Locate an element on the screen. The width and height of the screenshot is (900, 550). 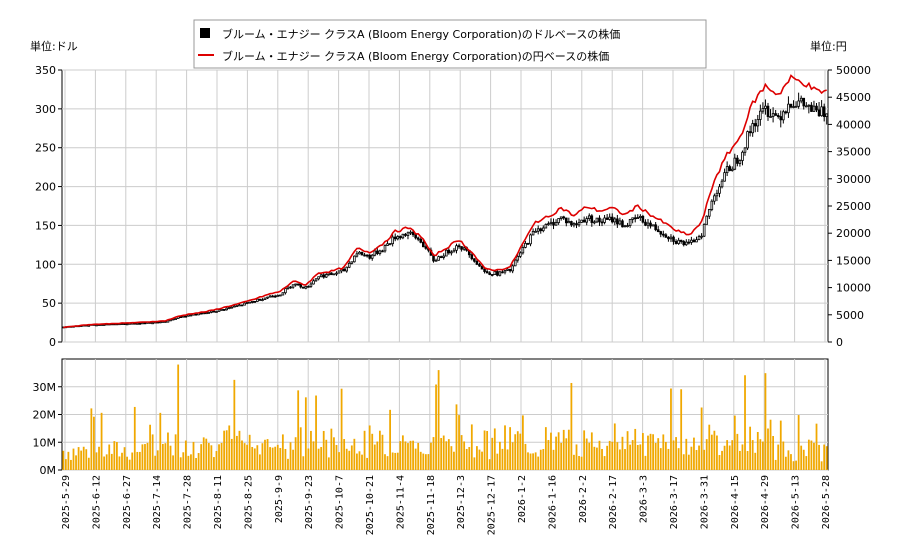
x-tick-label: 2025-9-9 is located at coordinates (279, 499).